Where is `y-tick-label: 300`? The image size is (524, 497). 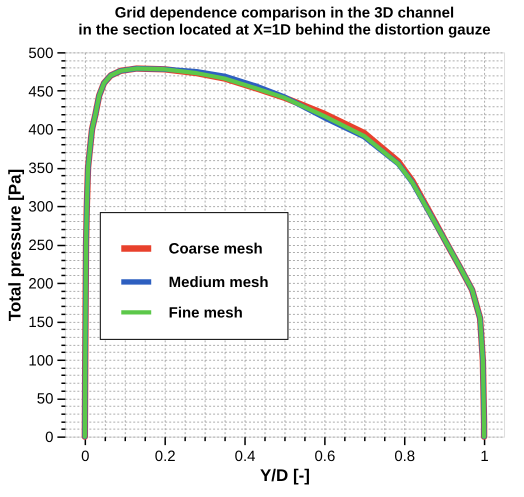
y-tick-label: 300 is located at coordinates (41, 207).